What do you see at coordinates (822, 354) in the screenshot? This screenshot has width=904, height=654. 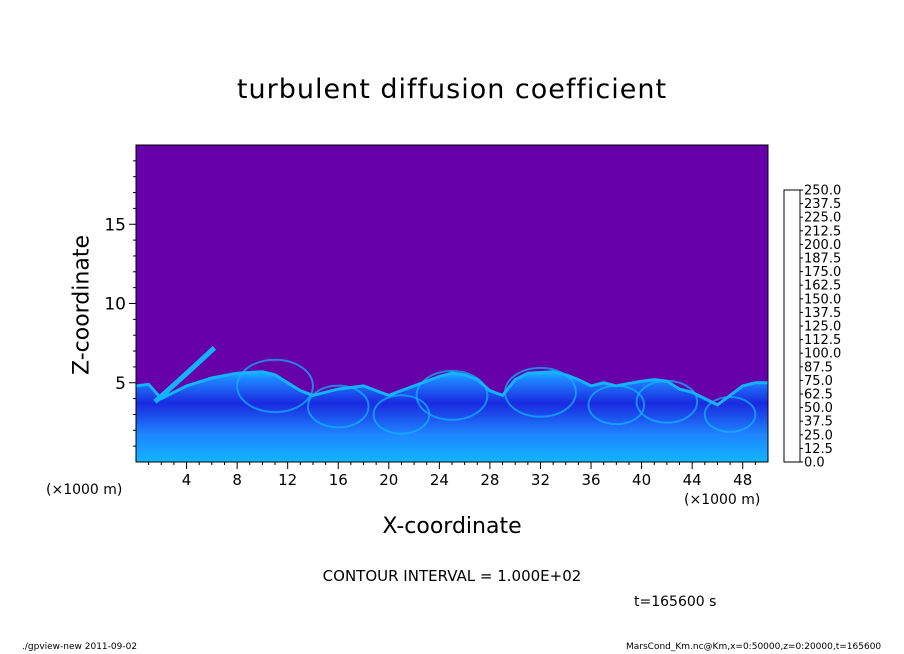 I see `colorbar-label: 100.0` at bounding box center [822, 354].